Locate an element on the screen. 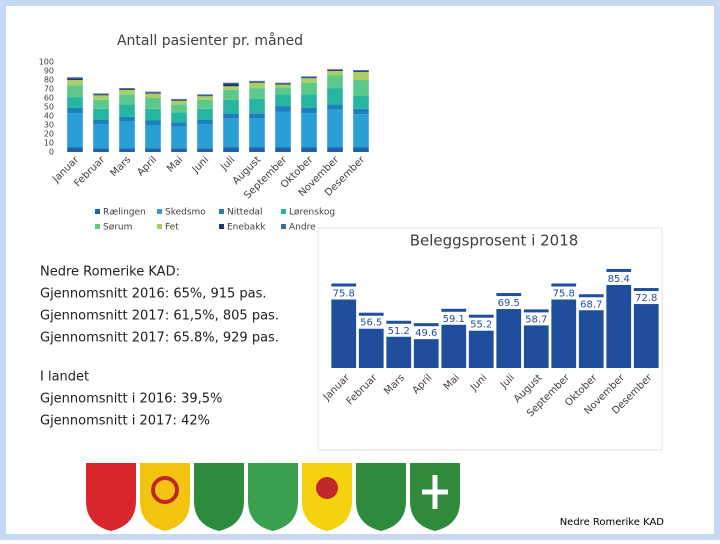 The width and height of the screenshot is (720, 544). note-line: Gjennomsnitt i 2016: 39,5% is located at coordinates (131, 399).